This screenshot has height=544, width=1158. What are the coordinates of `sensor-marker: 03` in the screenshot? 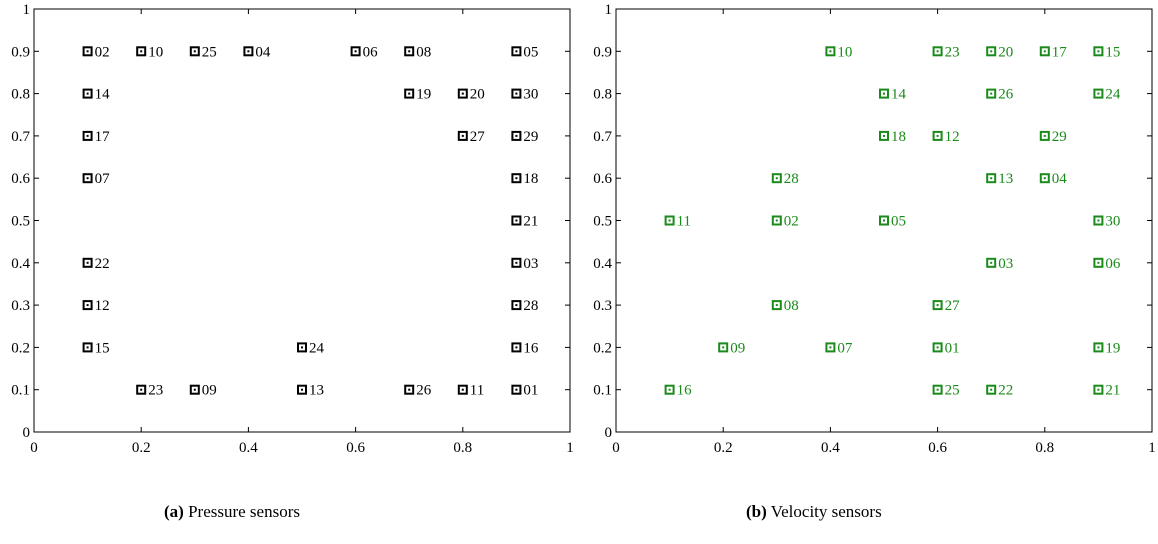 It's located at (999, 264).